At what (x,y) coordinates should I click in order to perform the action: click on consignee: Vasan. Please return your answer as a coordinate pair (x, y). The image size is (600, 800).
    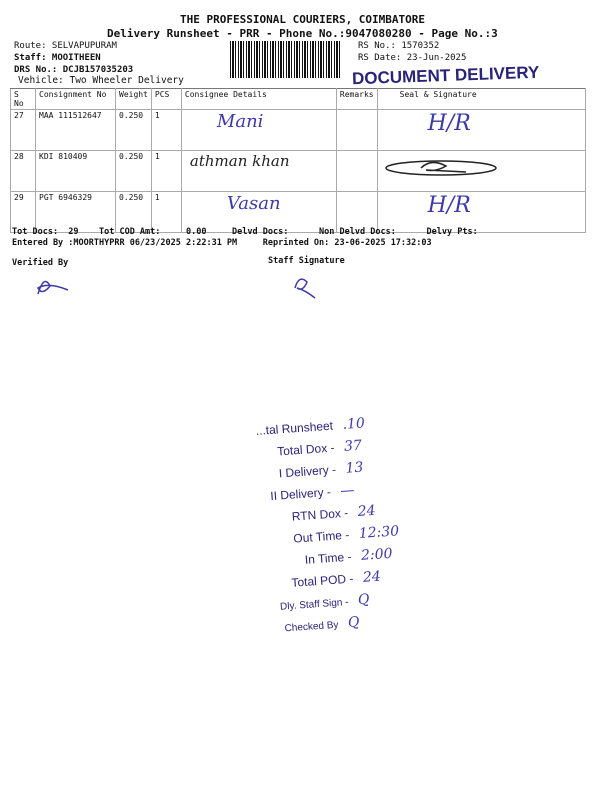
    Looking at the image, I should click on (258, 212).